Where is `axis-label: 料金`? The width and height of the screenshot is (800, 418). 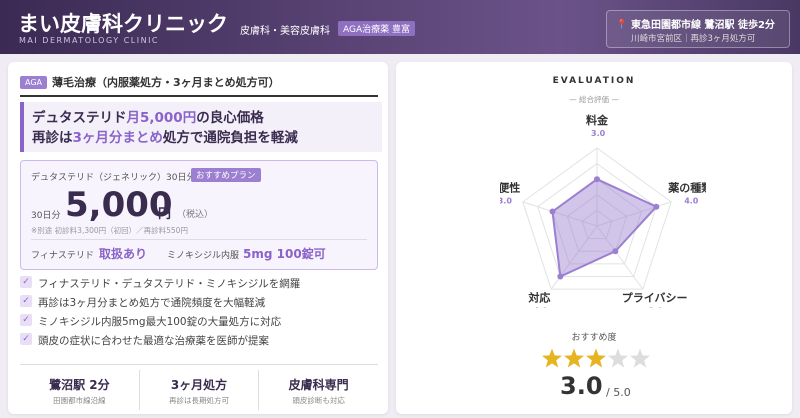 axis-label: 料金 is located at coordinates (597, 120).